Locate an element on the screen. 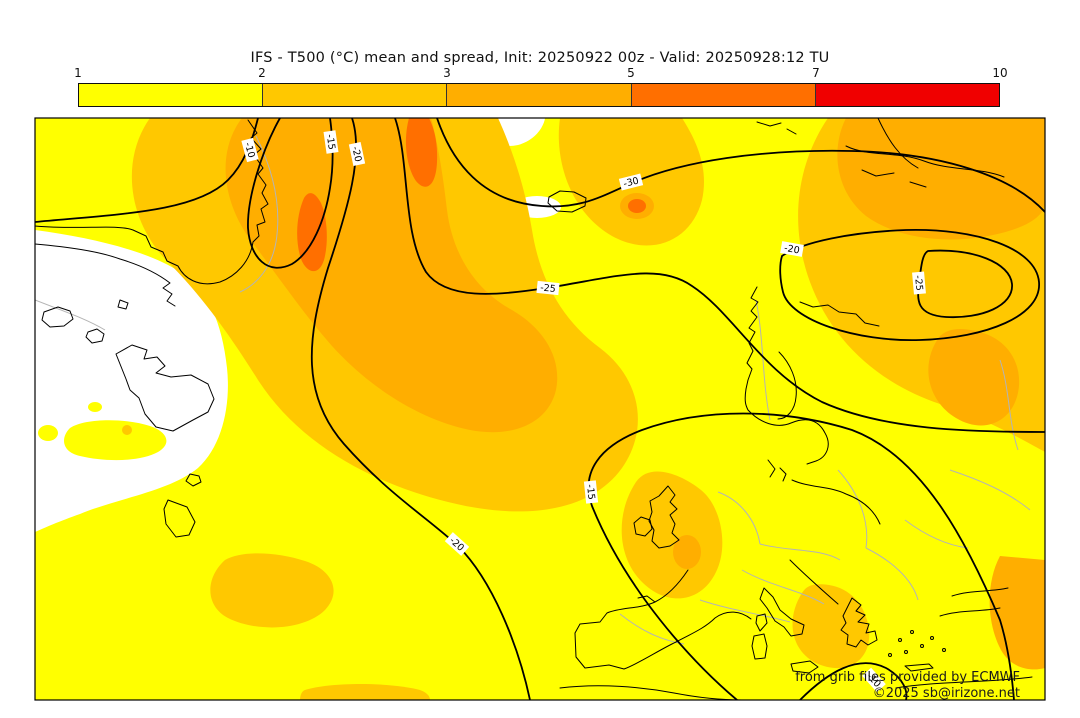 The height and width of the screenshot is (718, 1080). contour-minus-20-east-loop is located at coordinates (909, 285).